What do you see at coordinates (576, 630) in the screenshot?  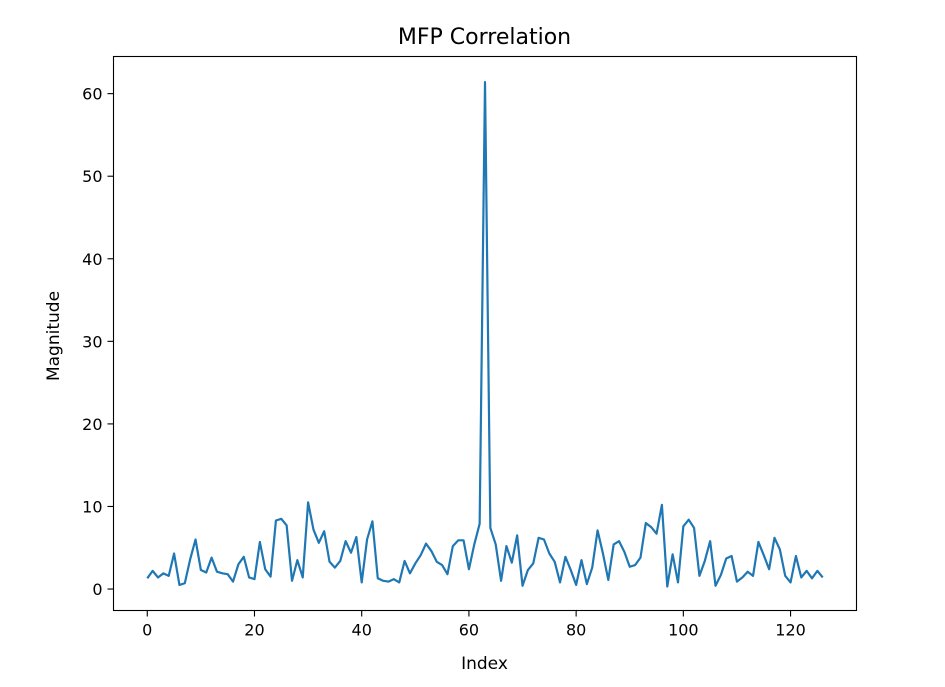 I see `x-tick-label: 80` at bounding box center [576, 630].